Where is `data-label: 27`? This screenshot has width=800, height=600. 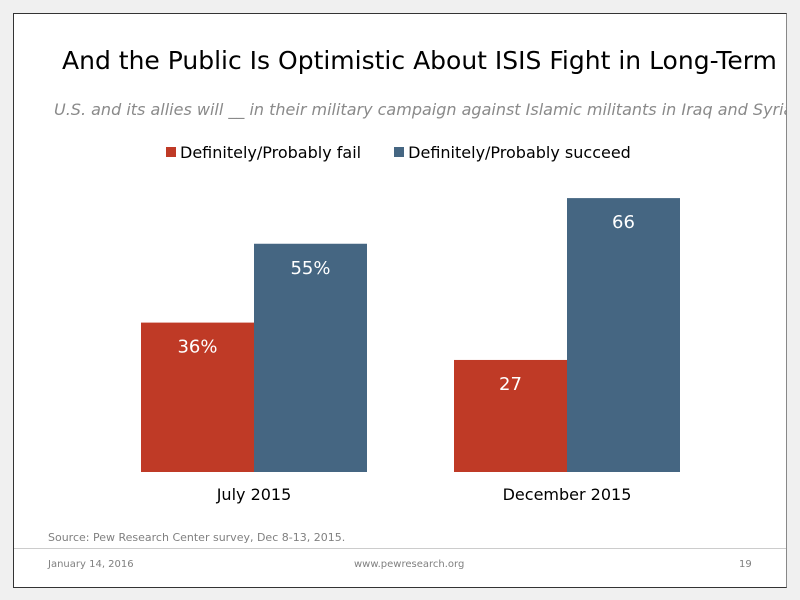
data-label: 27 is located at coordinates (510, 384).